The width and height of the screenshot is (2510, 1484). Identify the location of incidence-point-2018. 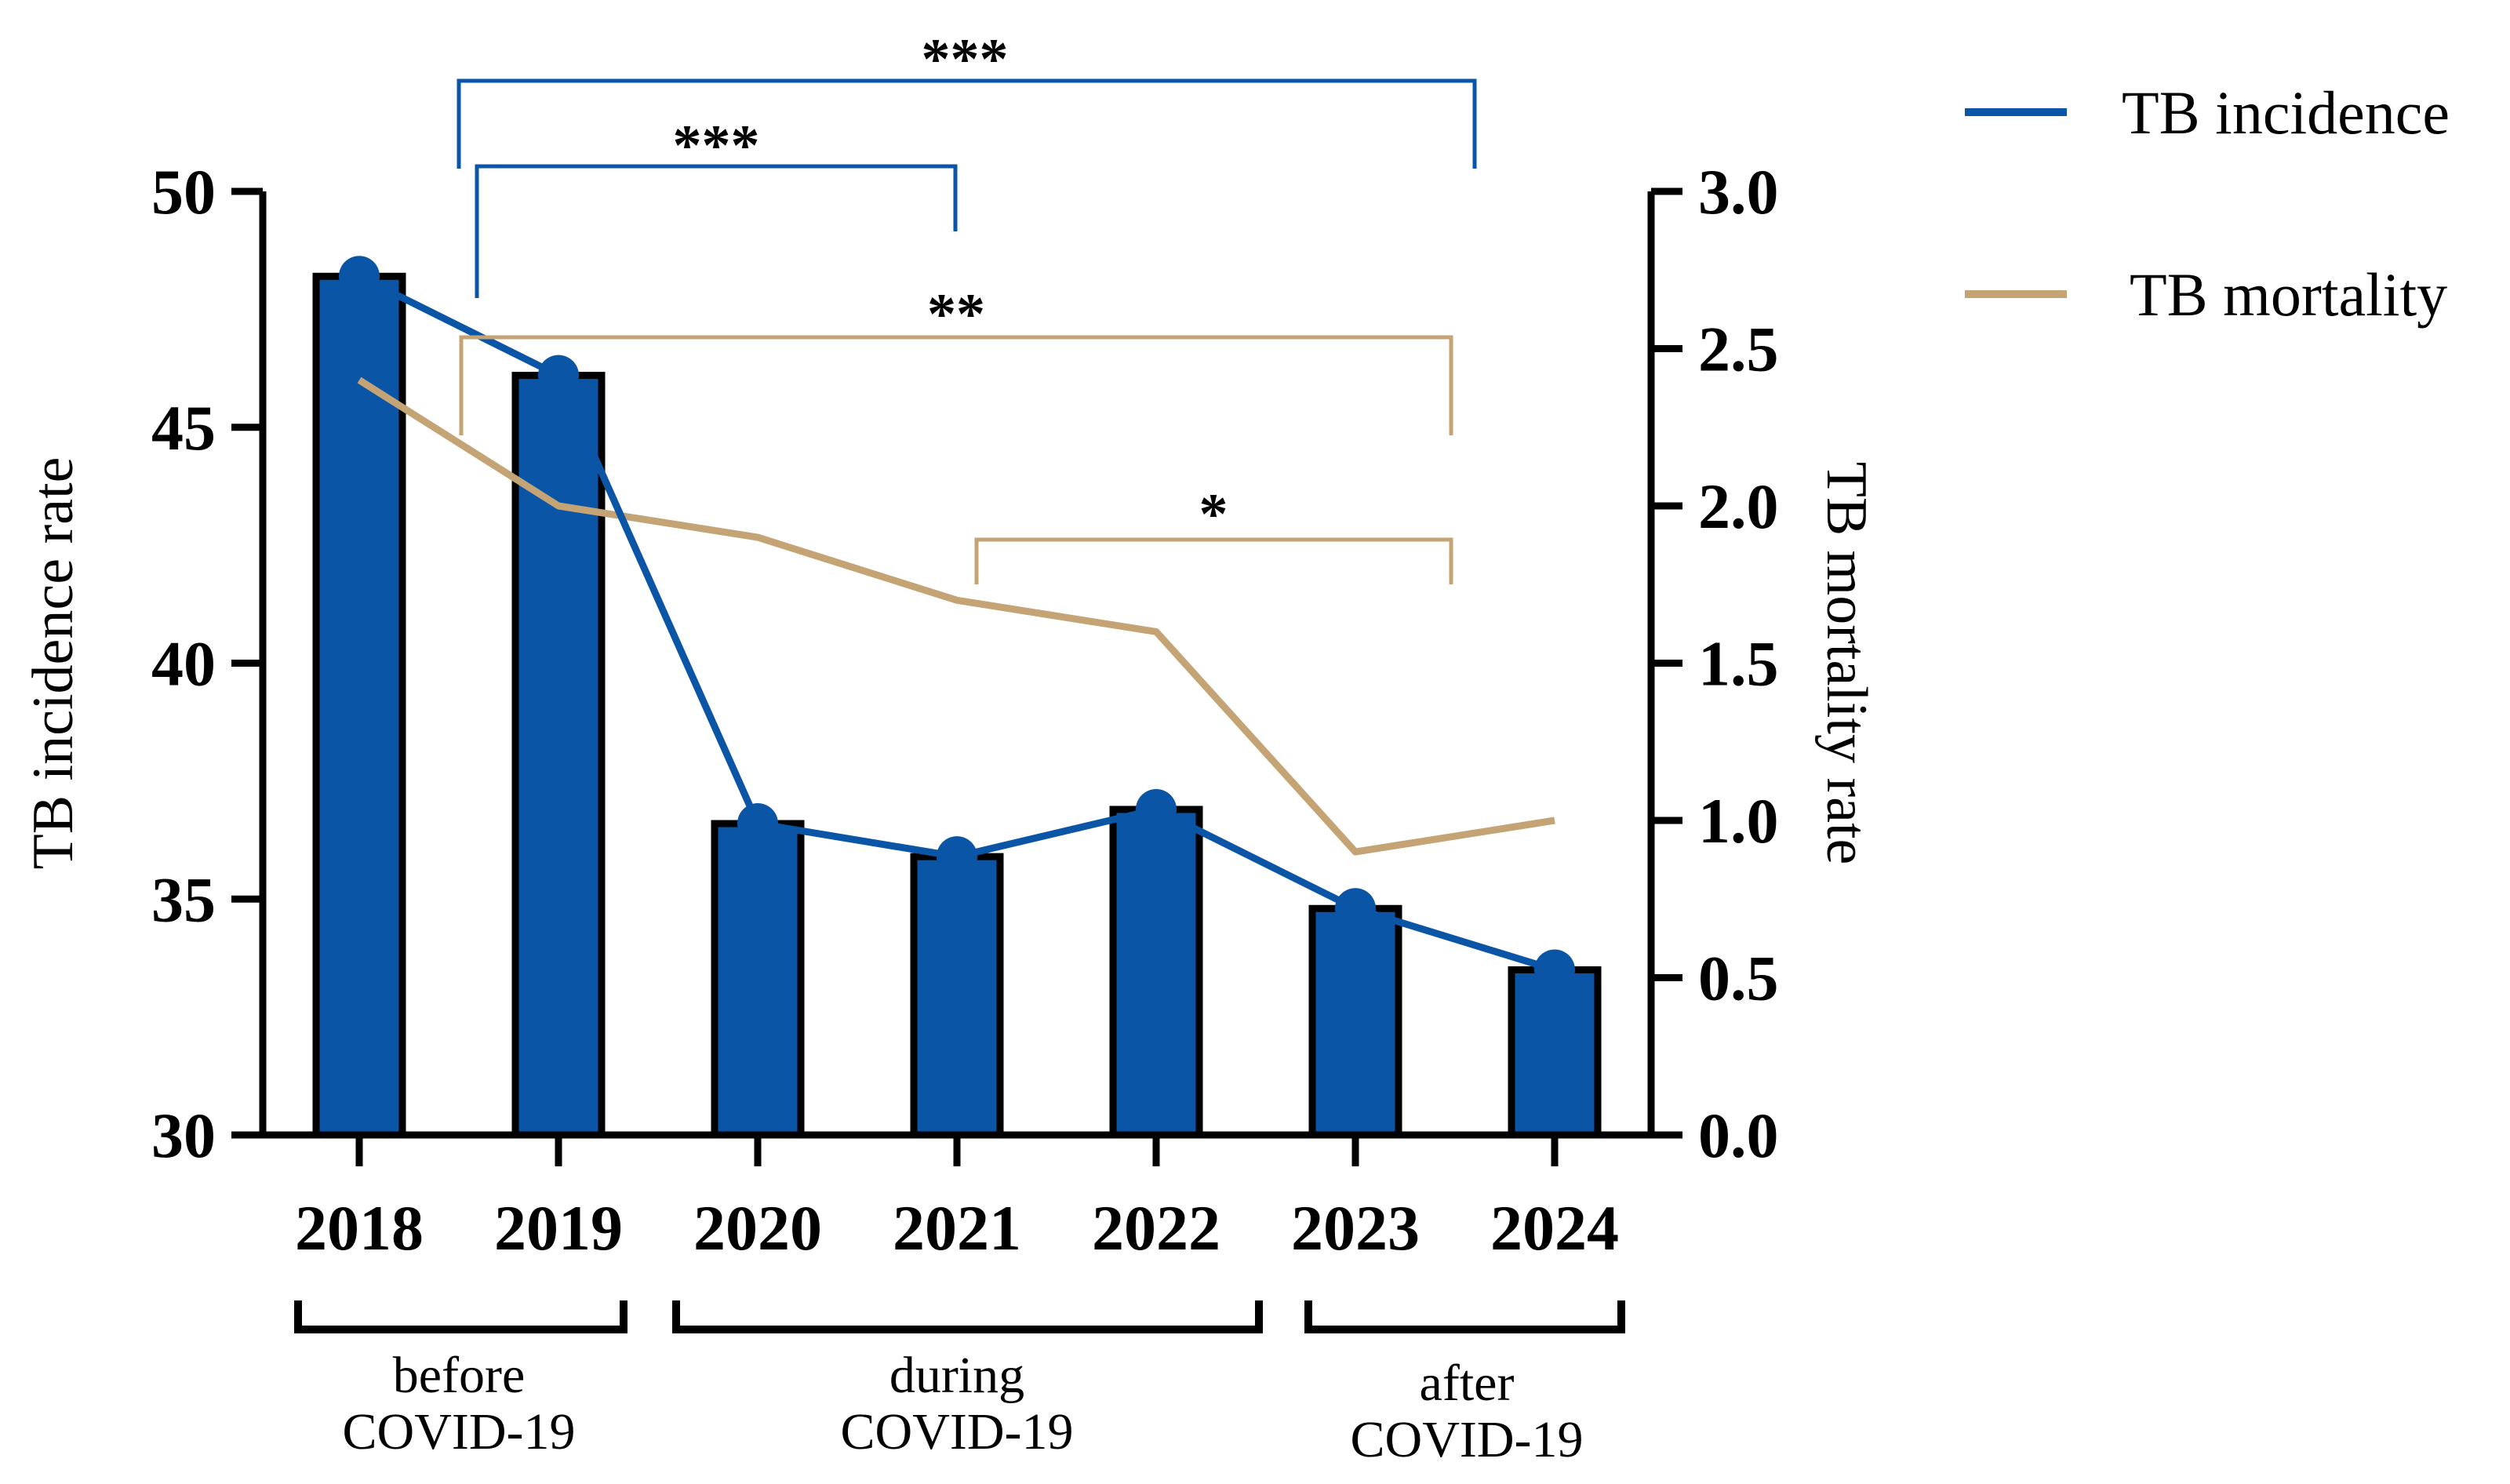
(360, 276).